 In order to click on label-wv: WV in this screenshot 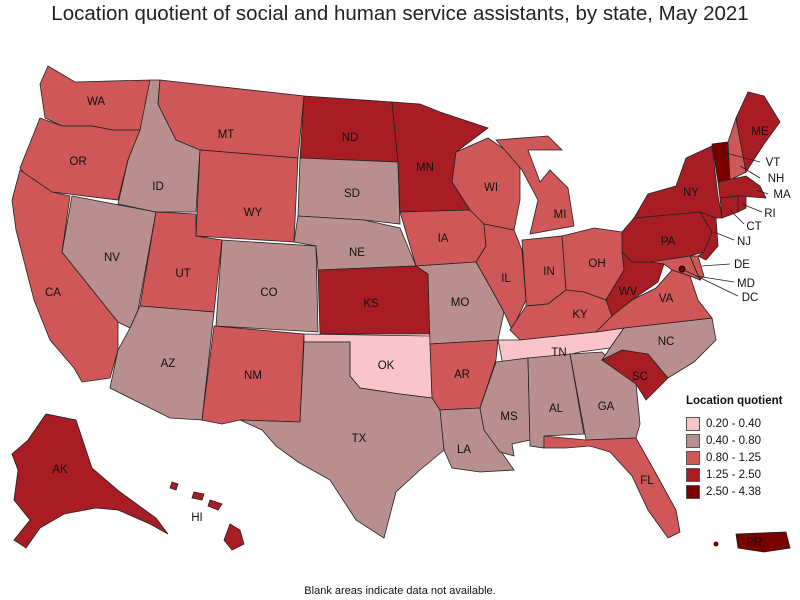, I will do `click(628, 292)`.